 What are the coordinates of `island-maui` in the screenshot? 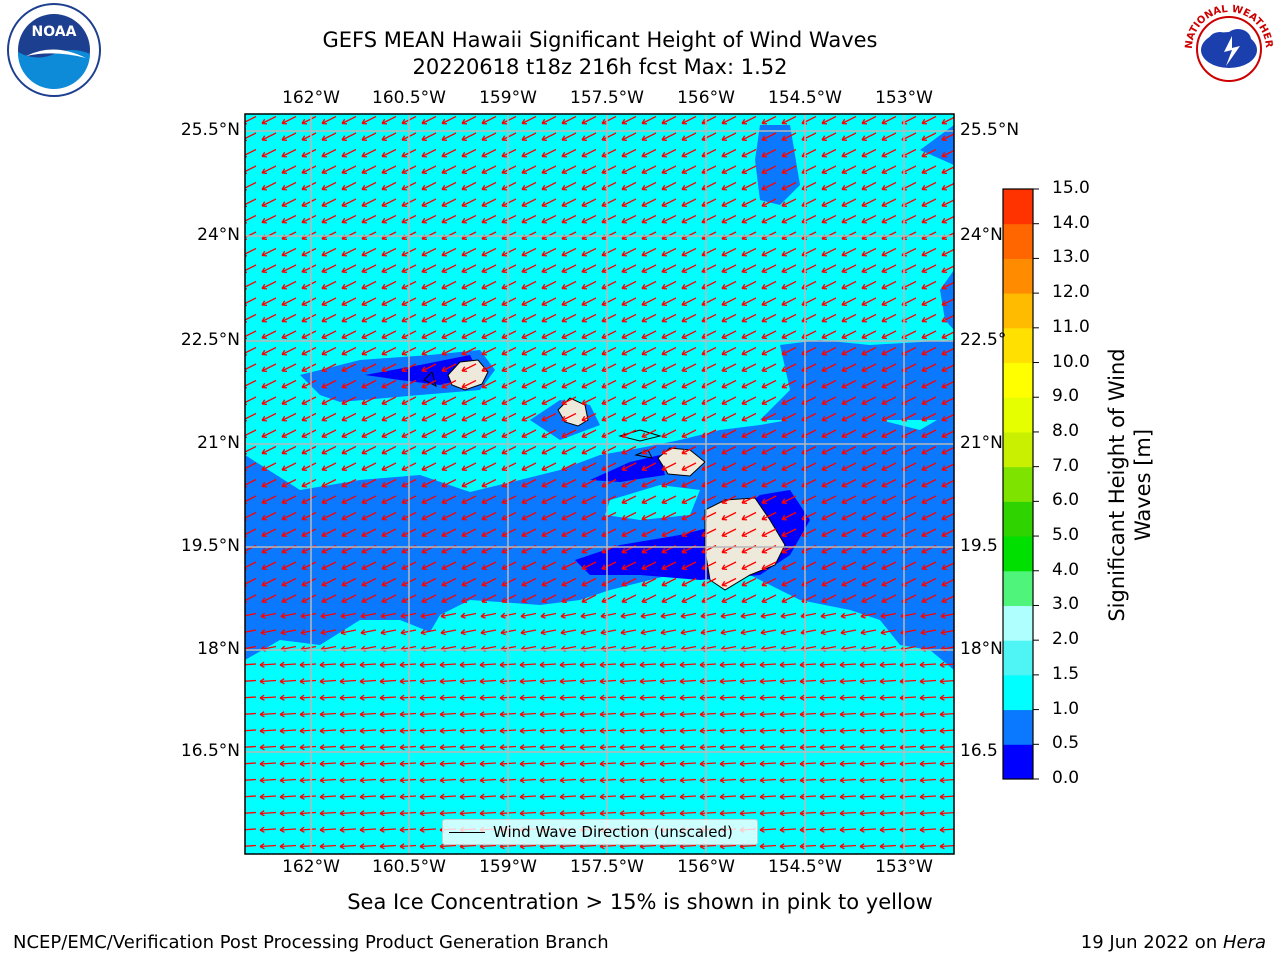 It's located at (681, 462).